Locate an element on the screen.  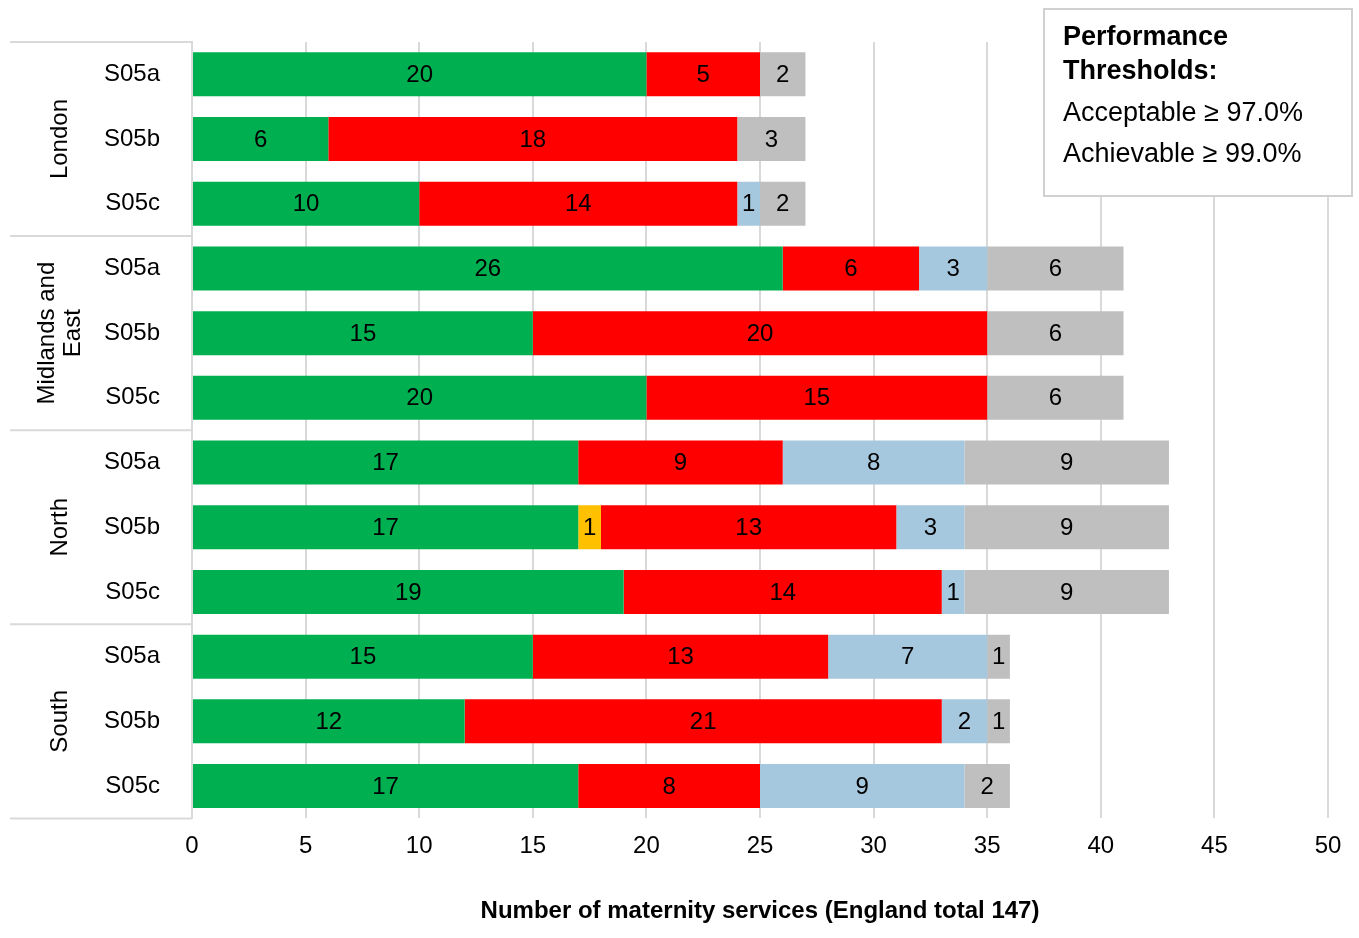
text: London is located at coordinates (58, 139).